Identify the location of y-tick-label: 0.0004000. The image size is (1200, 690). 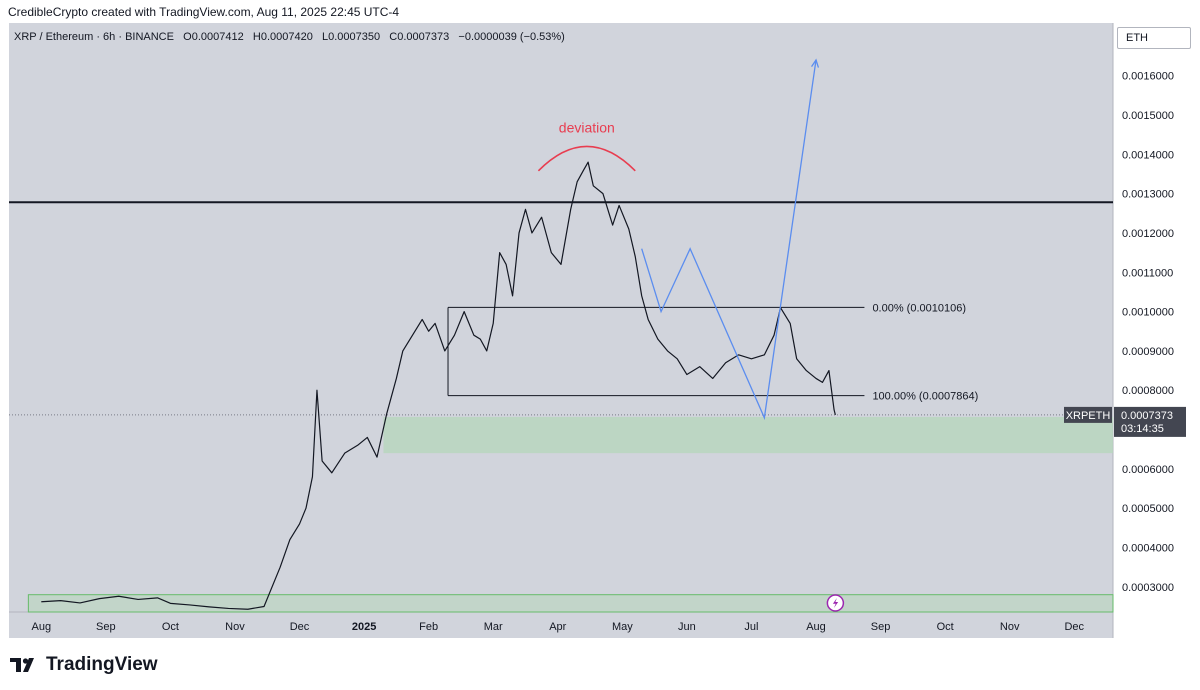
(1148, 549).